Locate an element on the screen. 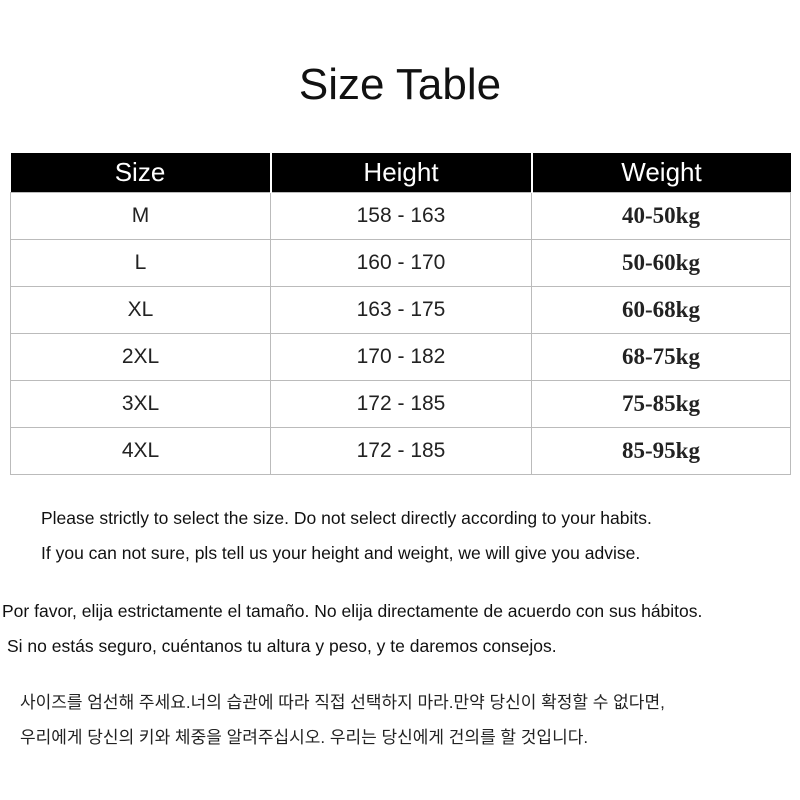 This screenshot has width=800, height=800. table-cell: M is located at coordinates (140, 216).